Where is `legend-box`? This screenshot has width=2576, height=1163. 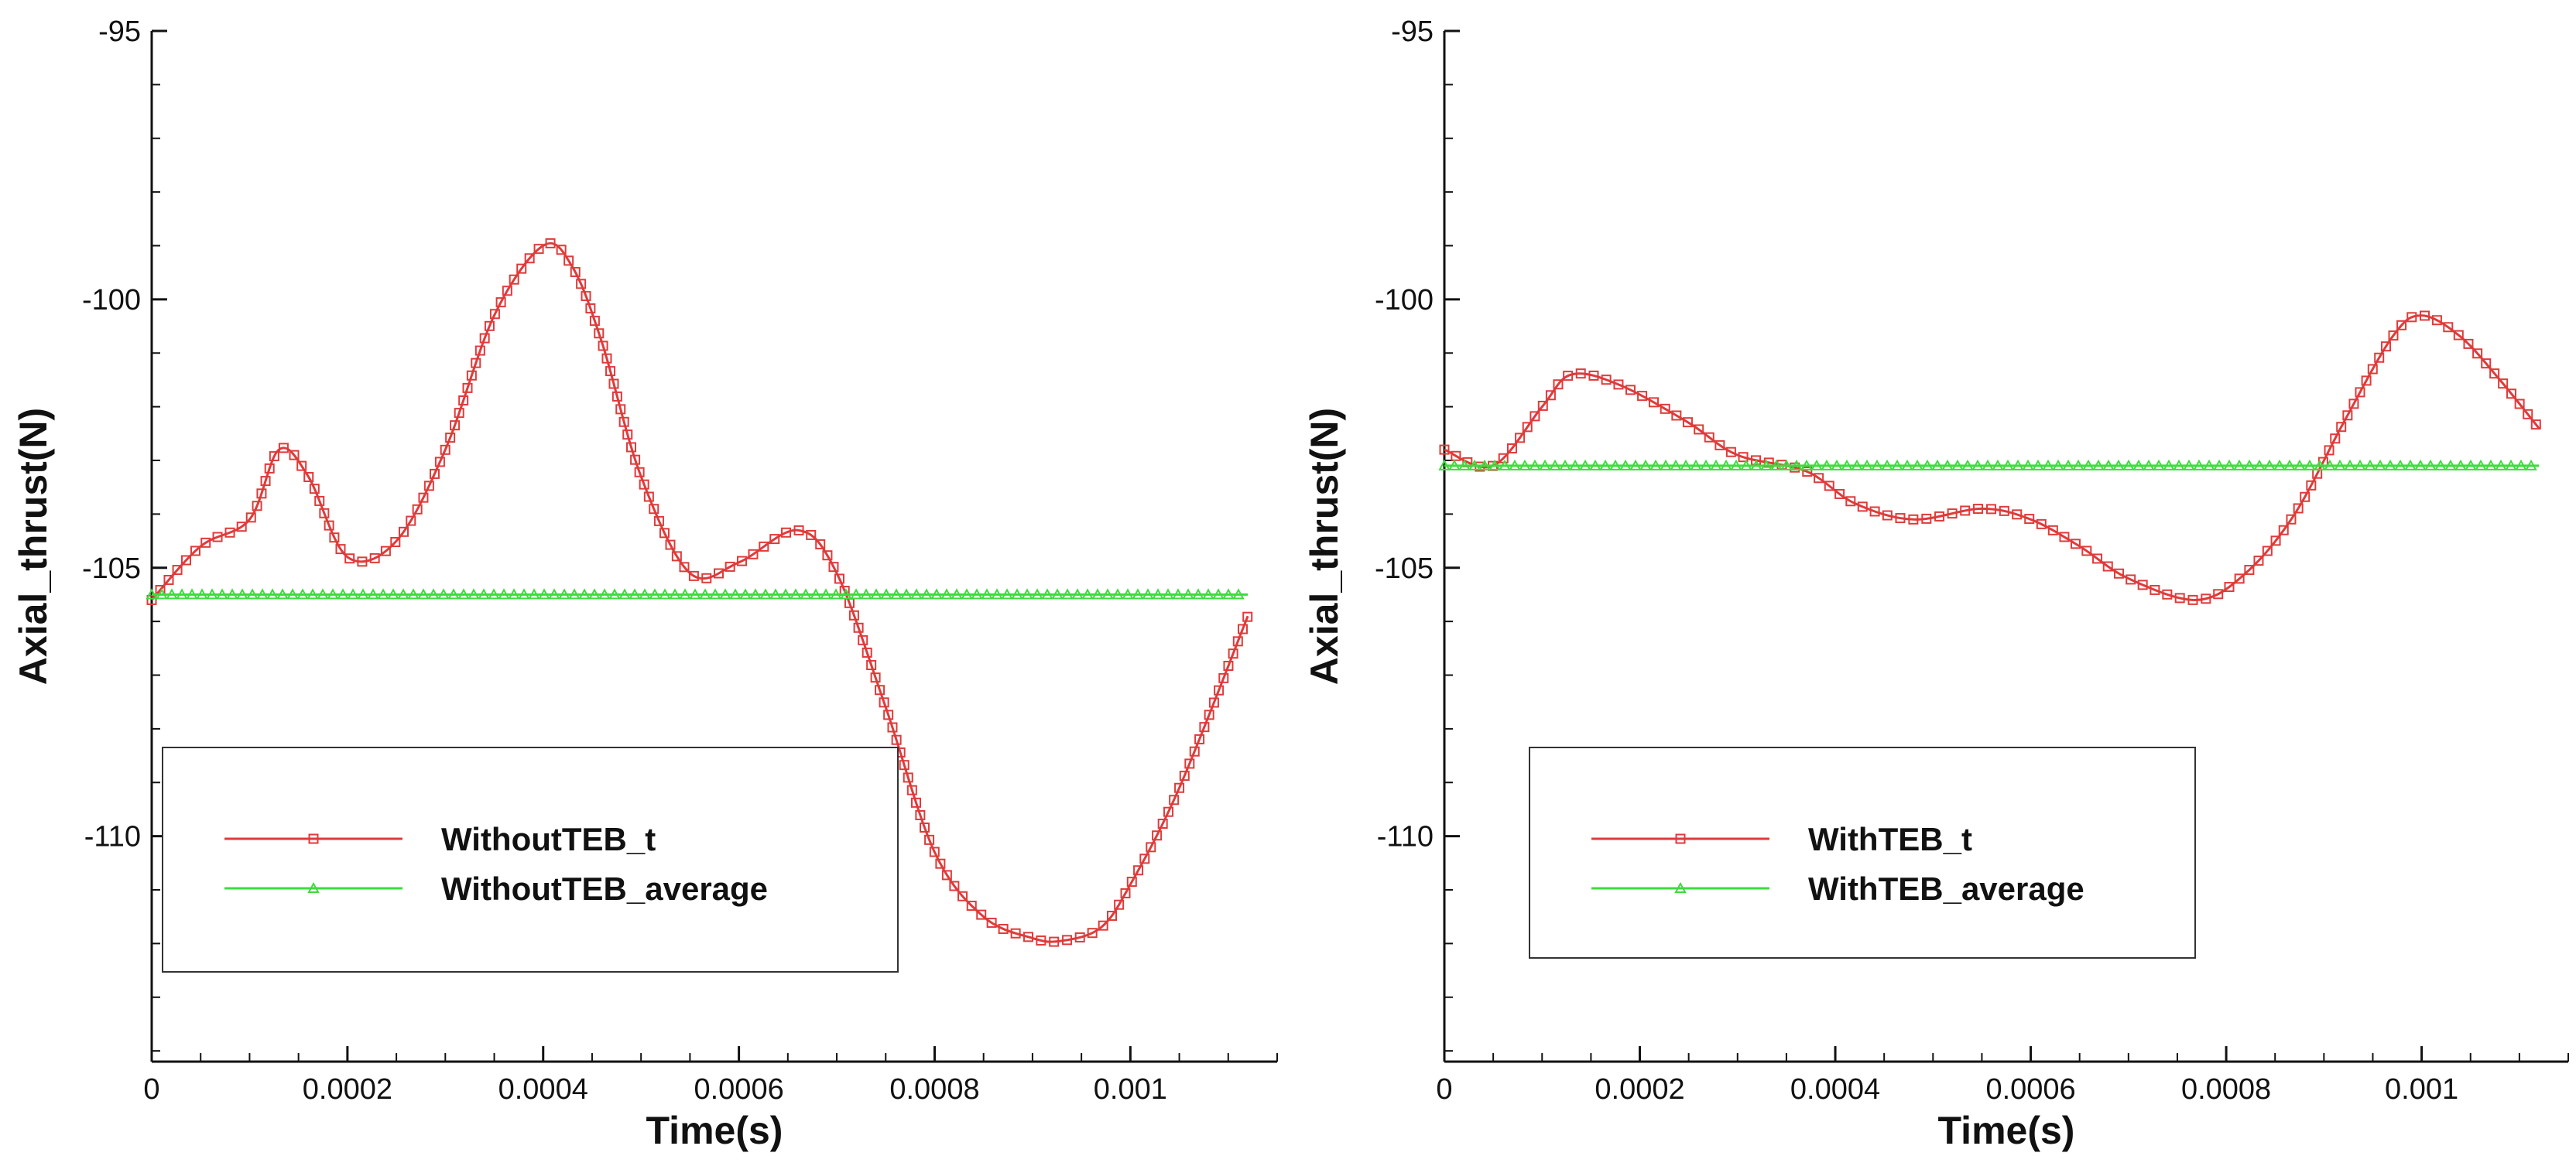 legend-box is located at coordinates (530, 860).